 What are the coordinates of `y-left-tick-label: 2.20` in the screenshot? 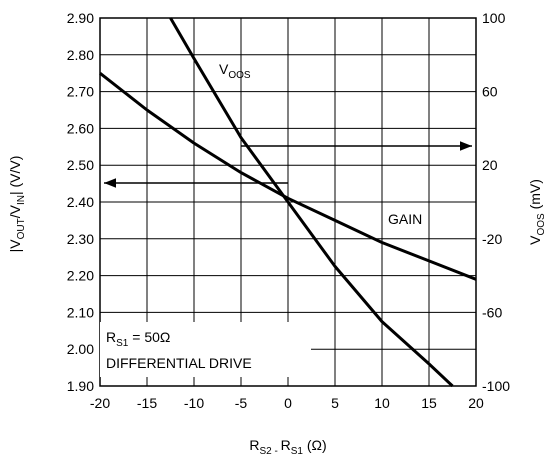 It's located at (80, 276).